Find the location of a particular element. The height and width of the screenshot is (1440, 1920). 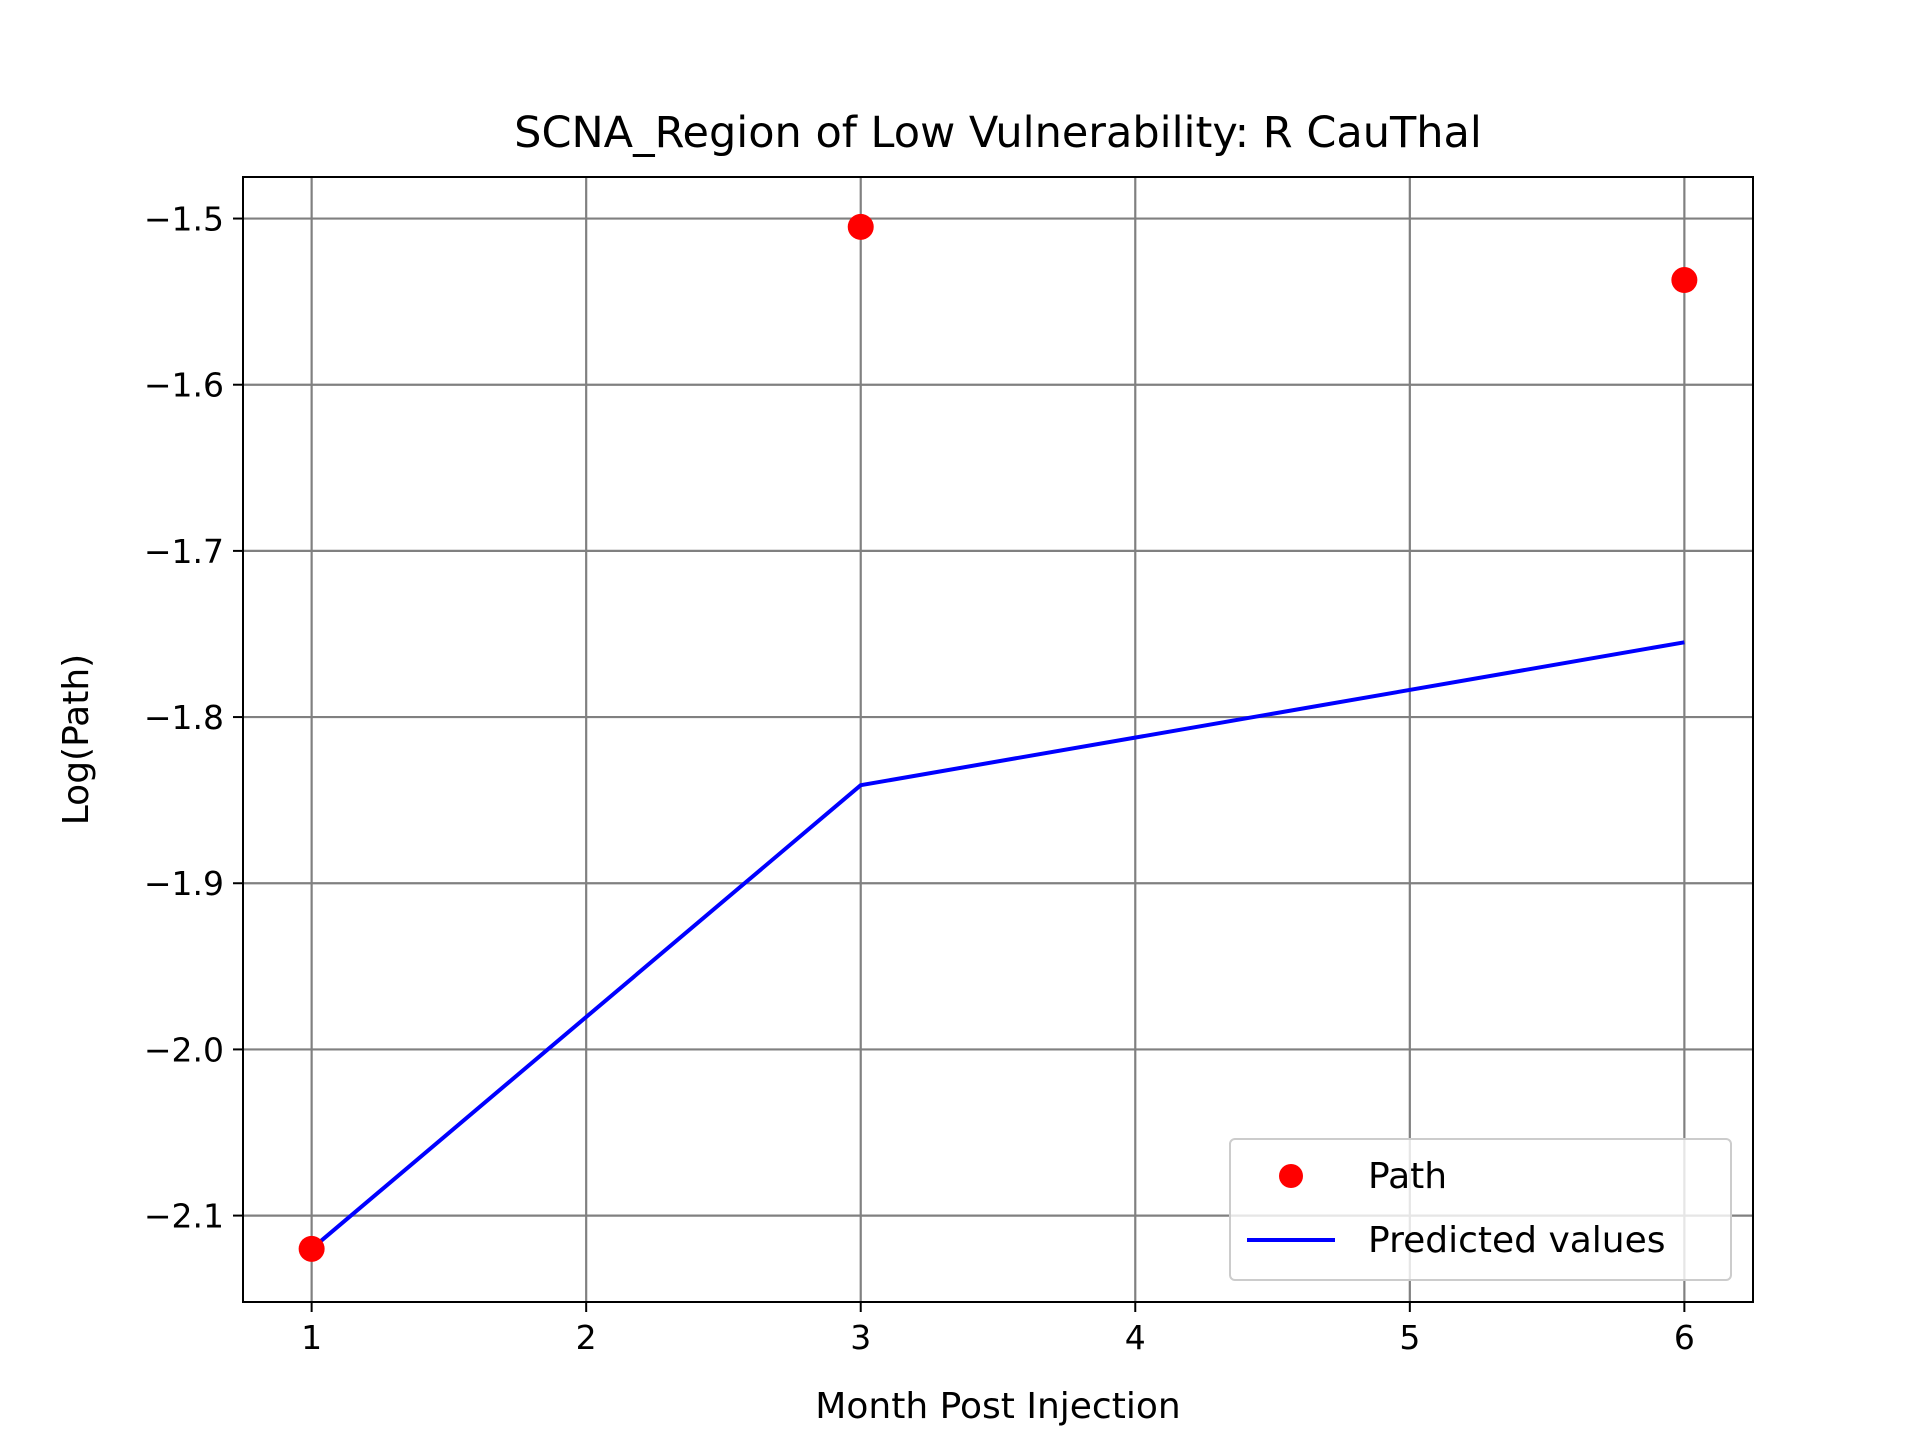

y-tick-label: −1.6 is located at coordinates (184, 385).